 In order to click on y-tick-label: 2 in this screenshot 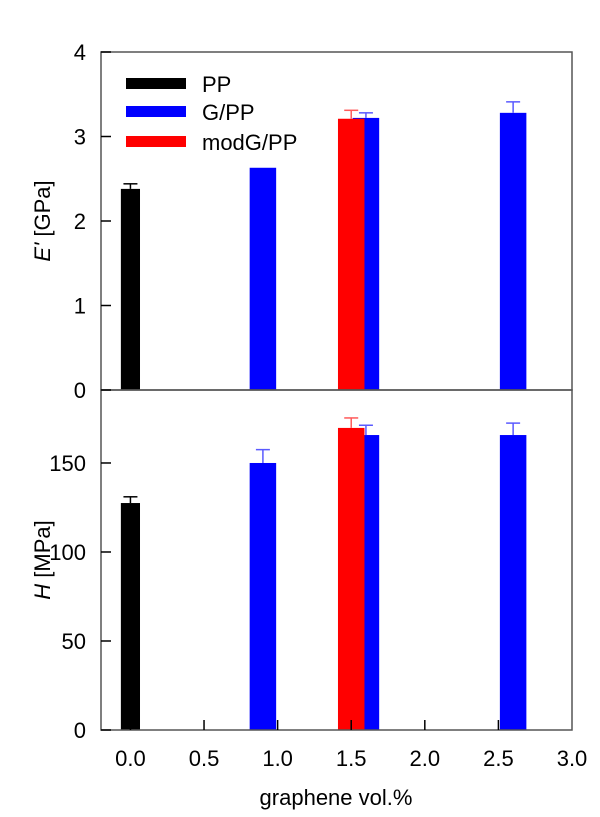, I will do `click(80, 221)`.